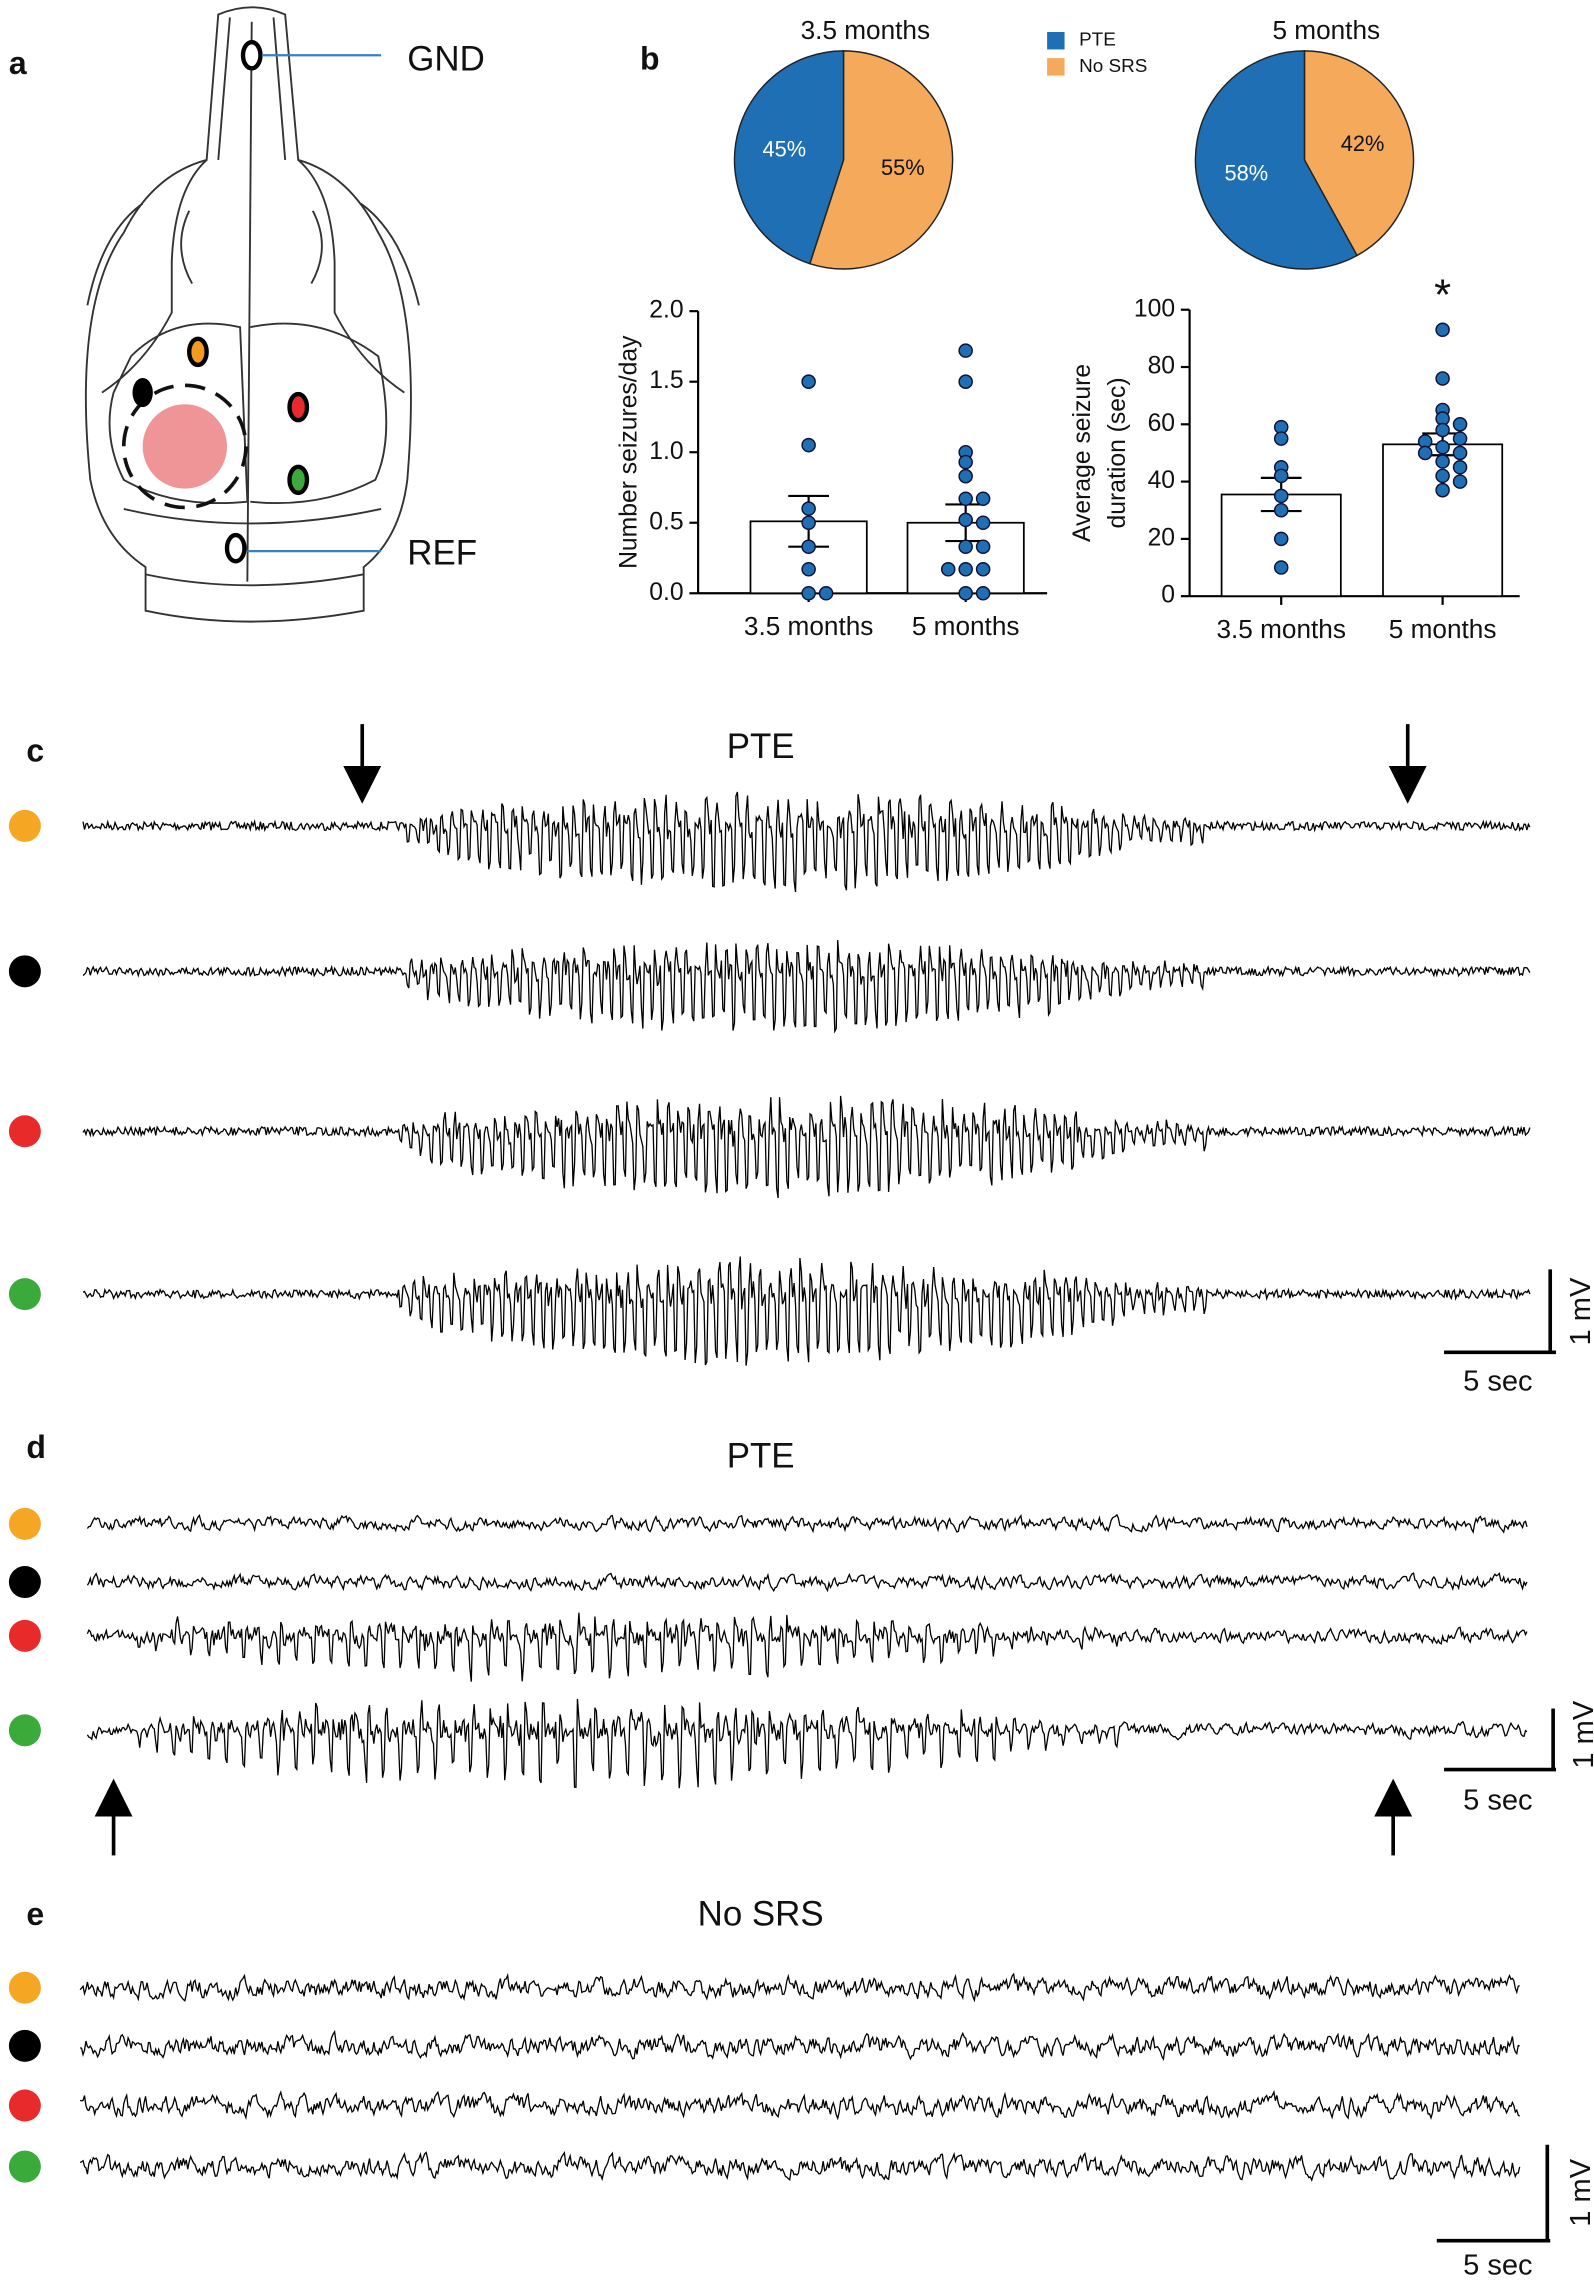 This screenshot has width=1594, height=2280. Describe the element at coordinates (35, 751) in the screenshot. I see `panel-label: c` at that location.